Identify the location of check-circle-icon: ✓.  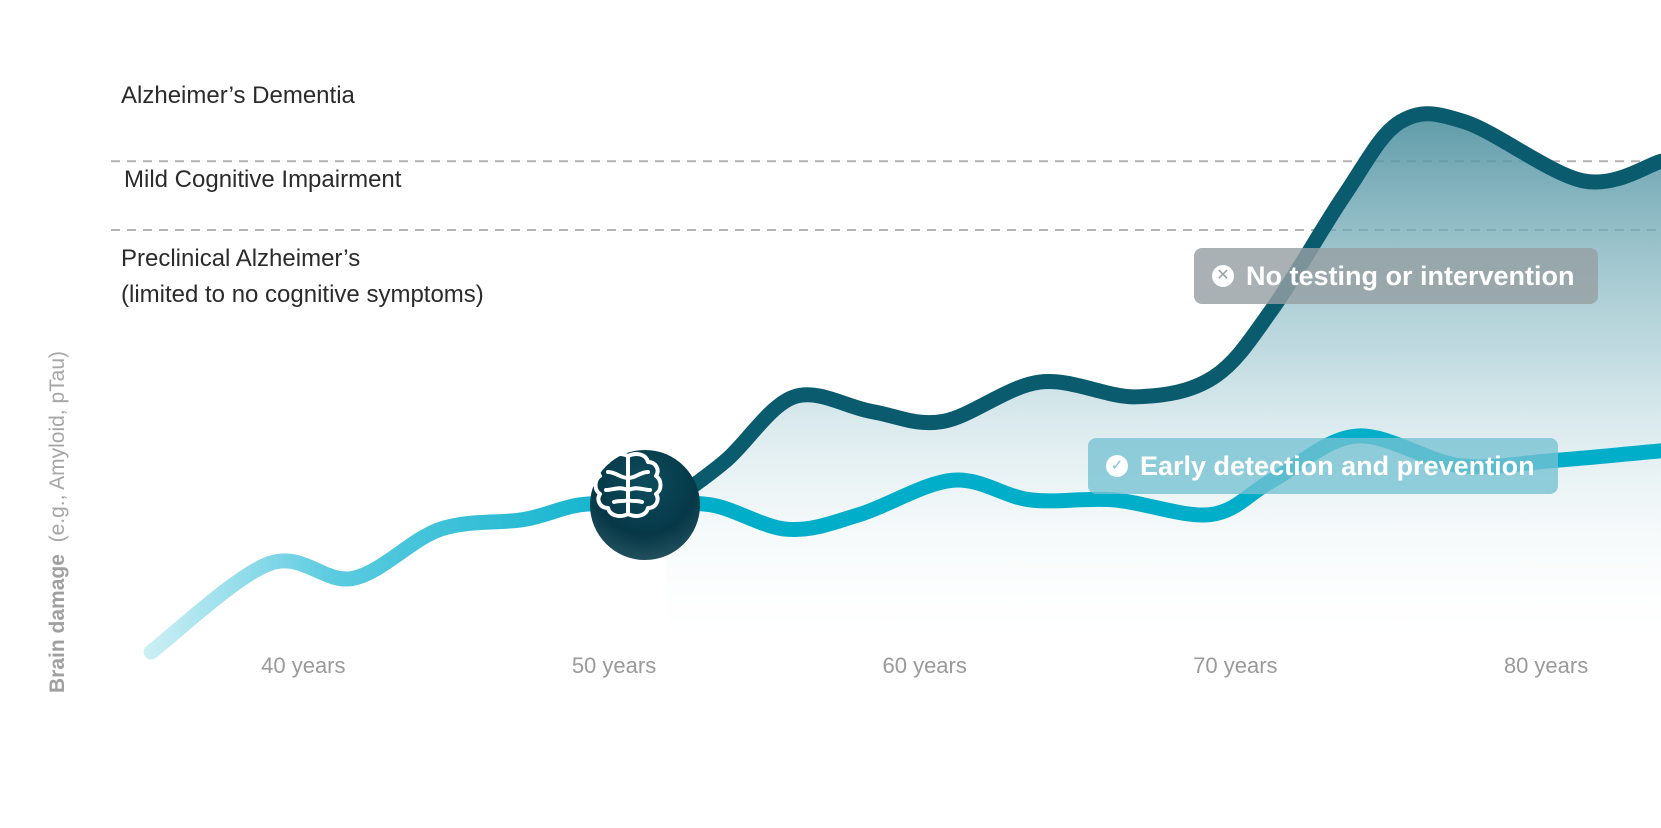
(1117, 466).